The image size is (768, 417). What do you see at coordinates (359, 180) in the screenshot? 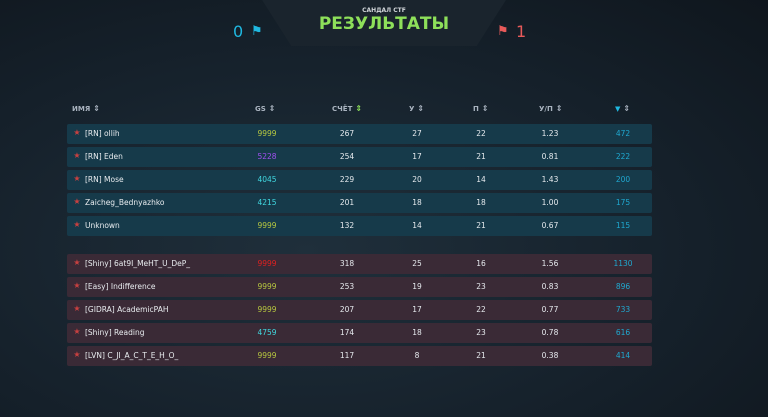
I see `player-row: ★ [RN] Mose 4045 229 20 14 1.43 200` at bounding box center [359, 180].